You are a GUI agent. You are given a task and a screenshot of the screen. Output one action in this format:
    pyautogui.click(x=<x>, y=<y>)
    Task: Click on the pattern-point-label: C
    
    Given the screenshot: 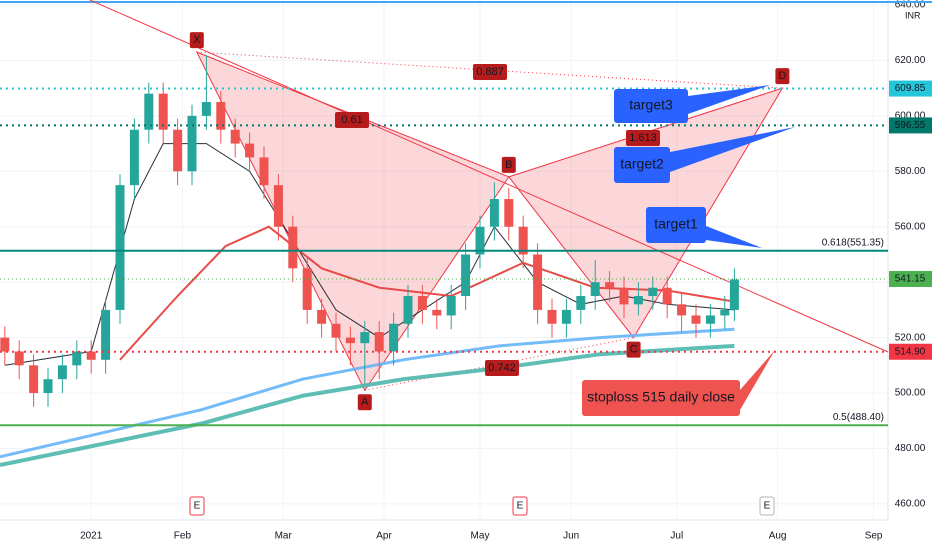 What is the action you would take?
    pyautogui.click(x=634, y=350)
    